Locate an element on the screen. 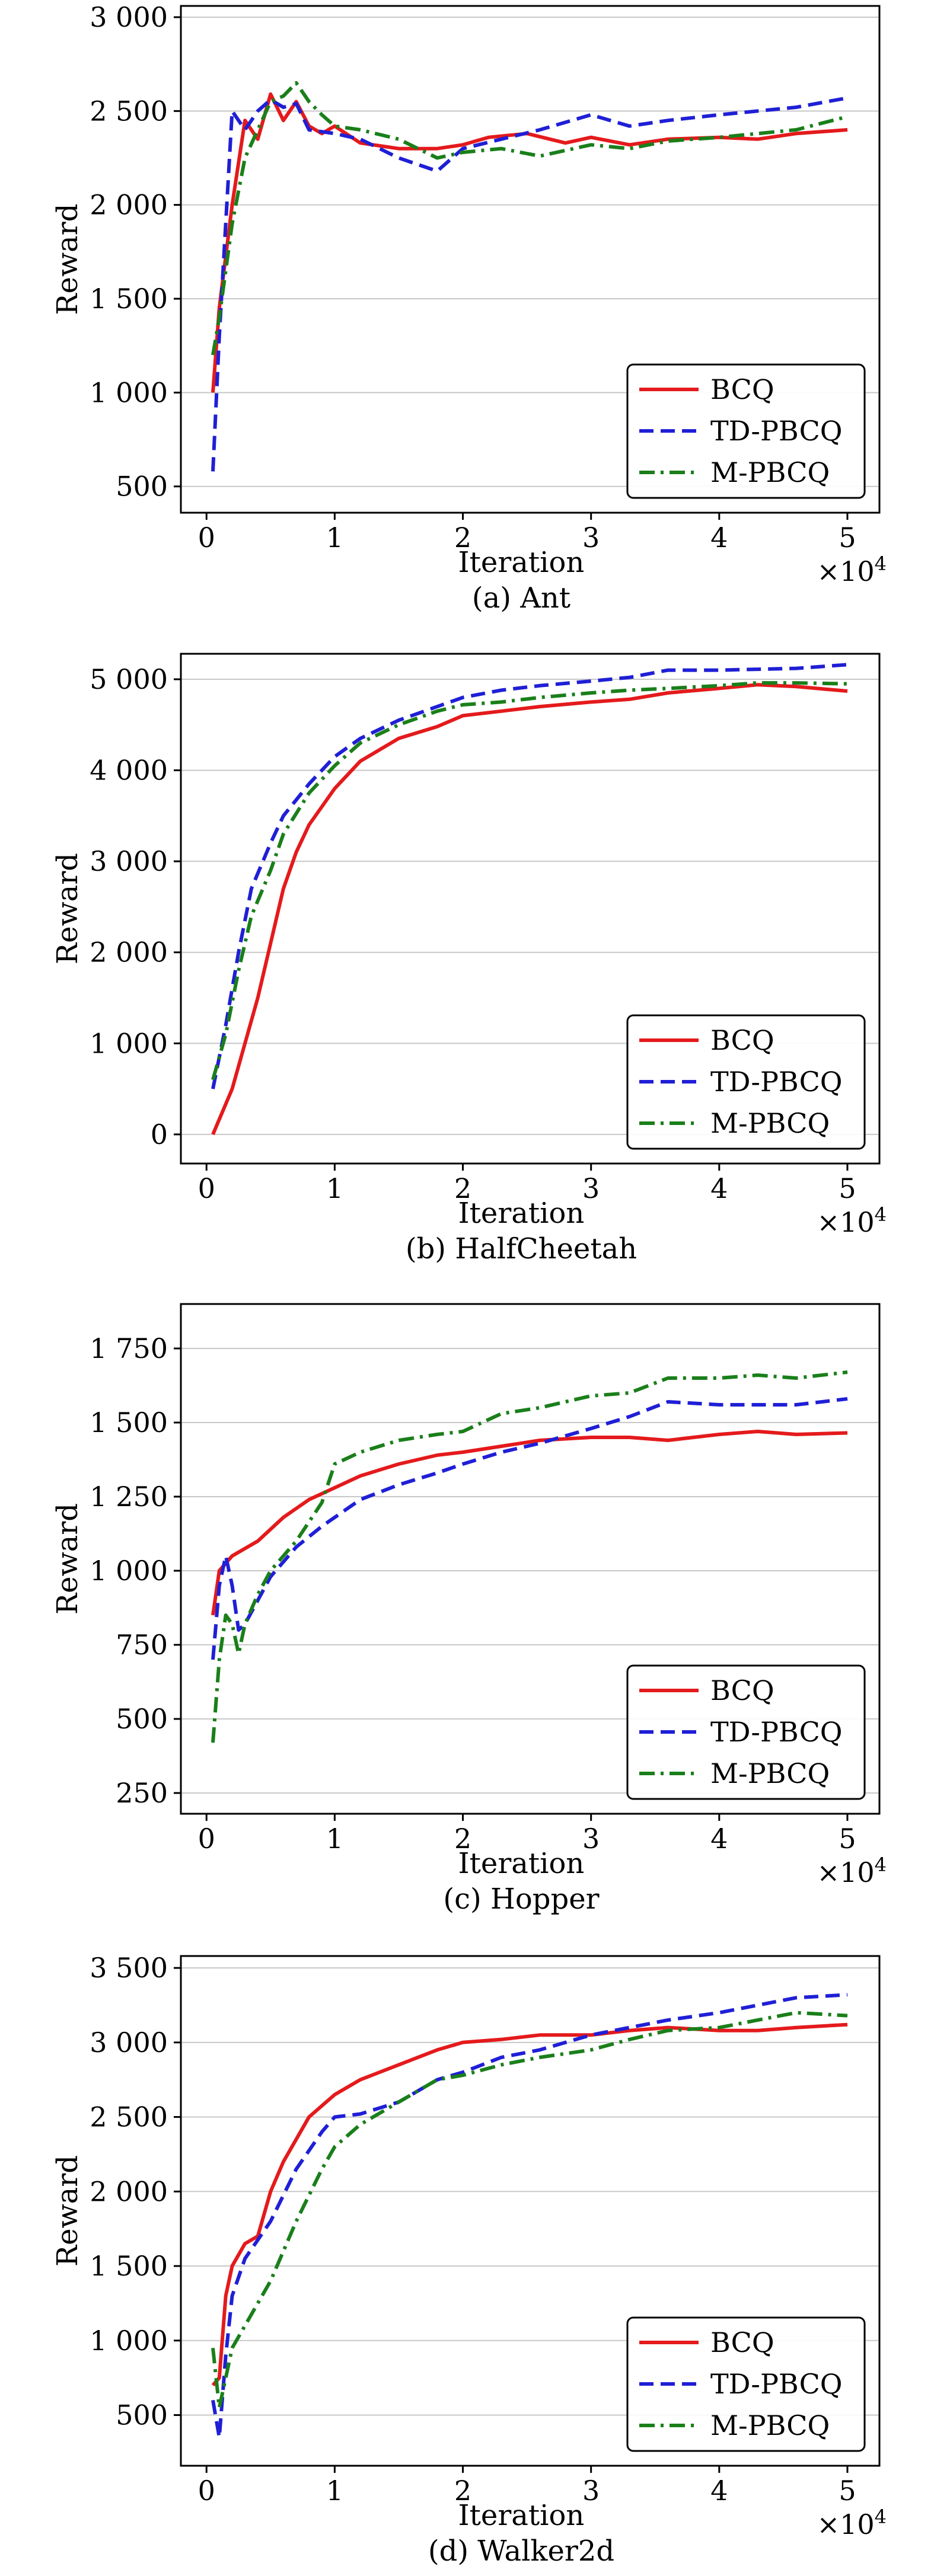  y-tick-label: 3 000 is located at coordinates (129, 2043).